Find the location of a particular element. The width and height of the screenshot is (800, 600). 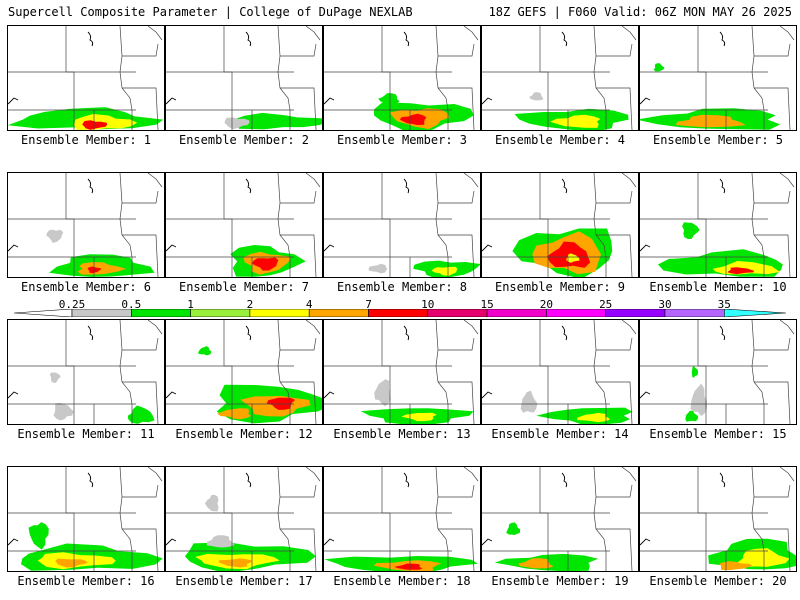

legend-label: 10 is located at coordinates (428, 304).